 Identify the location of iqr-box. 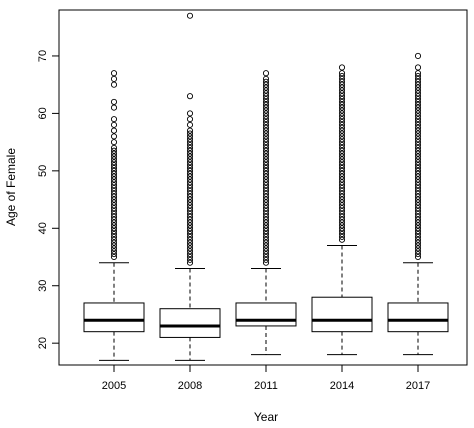
(342, 314).